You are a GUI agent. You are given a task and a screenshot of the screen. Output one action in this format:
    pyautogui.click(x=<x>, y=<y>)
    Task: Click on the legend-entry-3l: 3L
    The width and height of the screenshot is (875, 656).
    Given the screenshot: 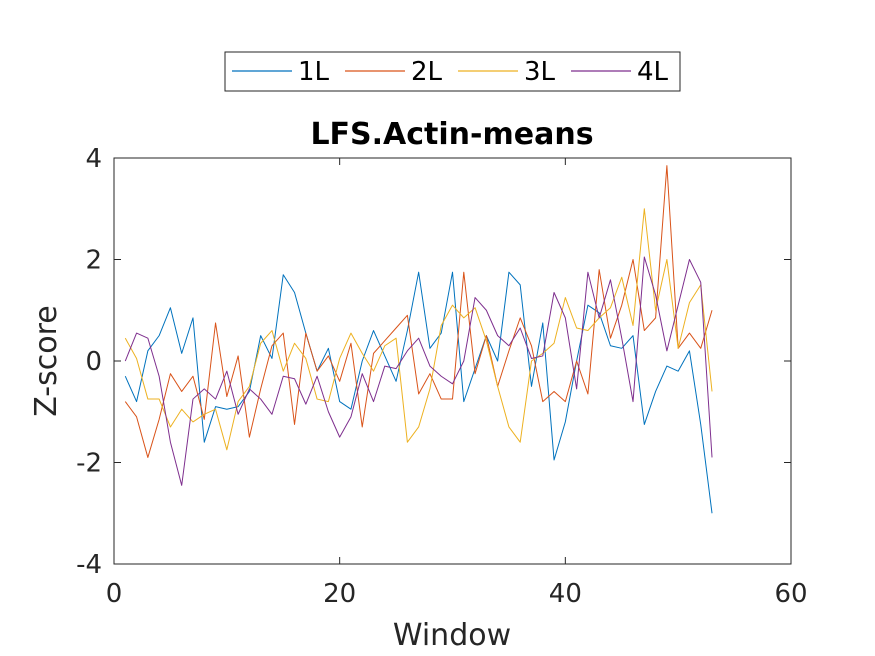 What is the action you would take?
    pyautogui.click(x=507, y=72)
    